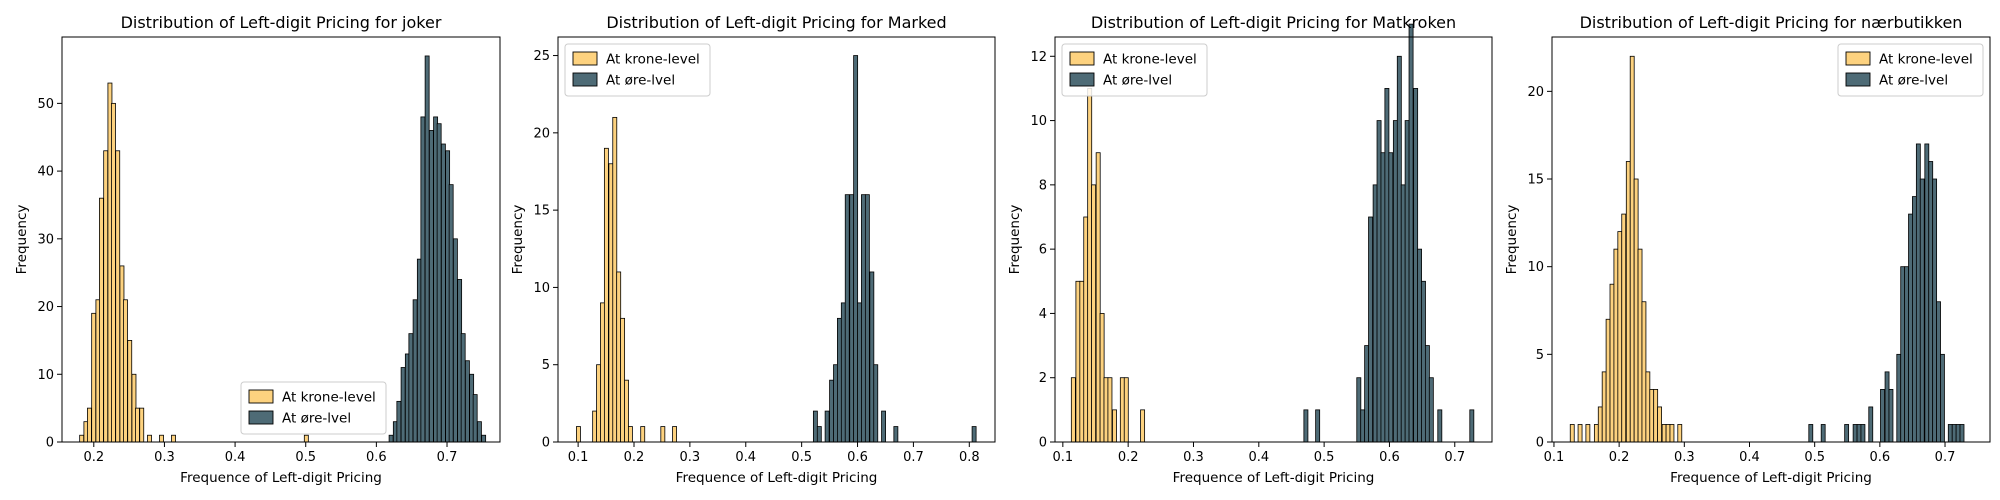 This screenshot has height=500, width=2000. What do you see at coordinates (1274, 478) in the screenshot?
I see `x-axis-label: Frequence of Left-digit Pricing` at bounding box center [1274, 478].